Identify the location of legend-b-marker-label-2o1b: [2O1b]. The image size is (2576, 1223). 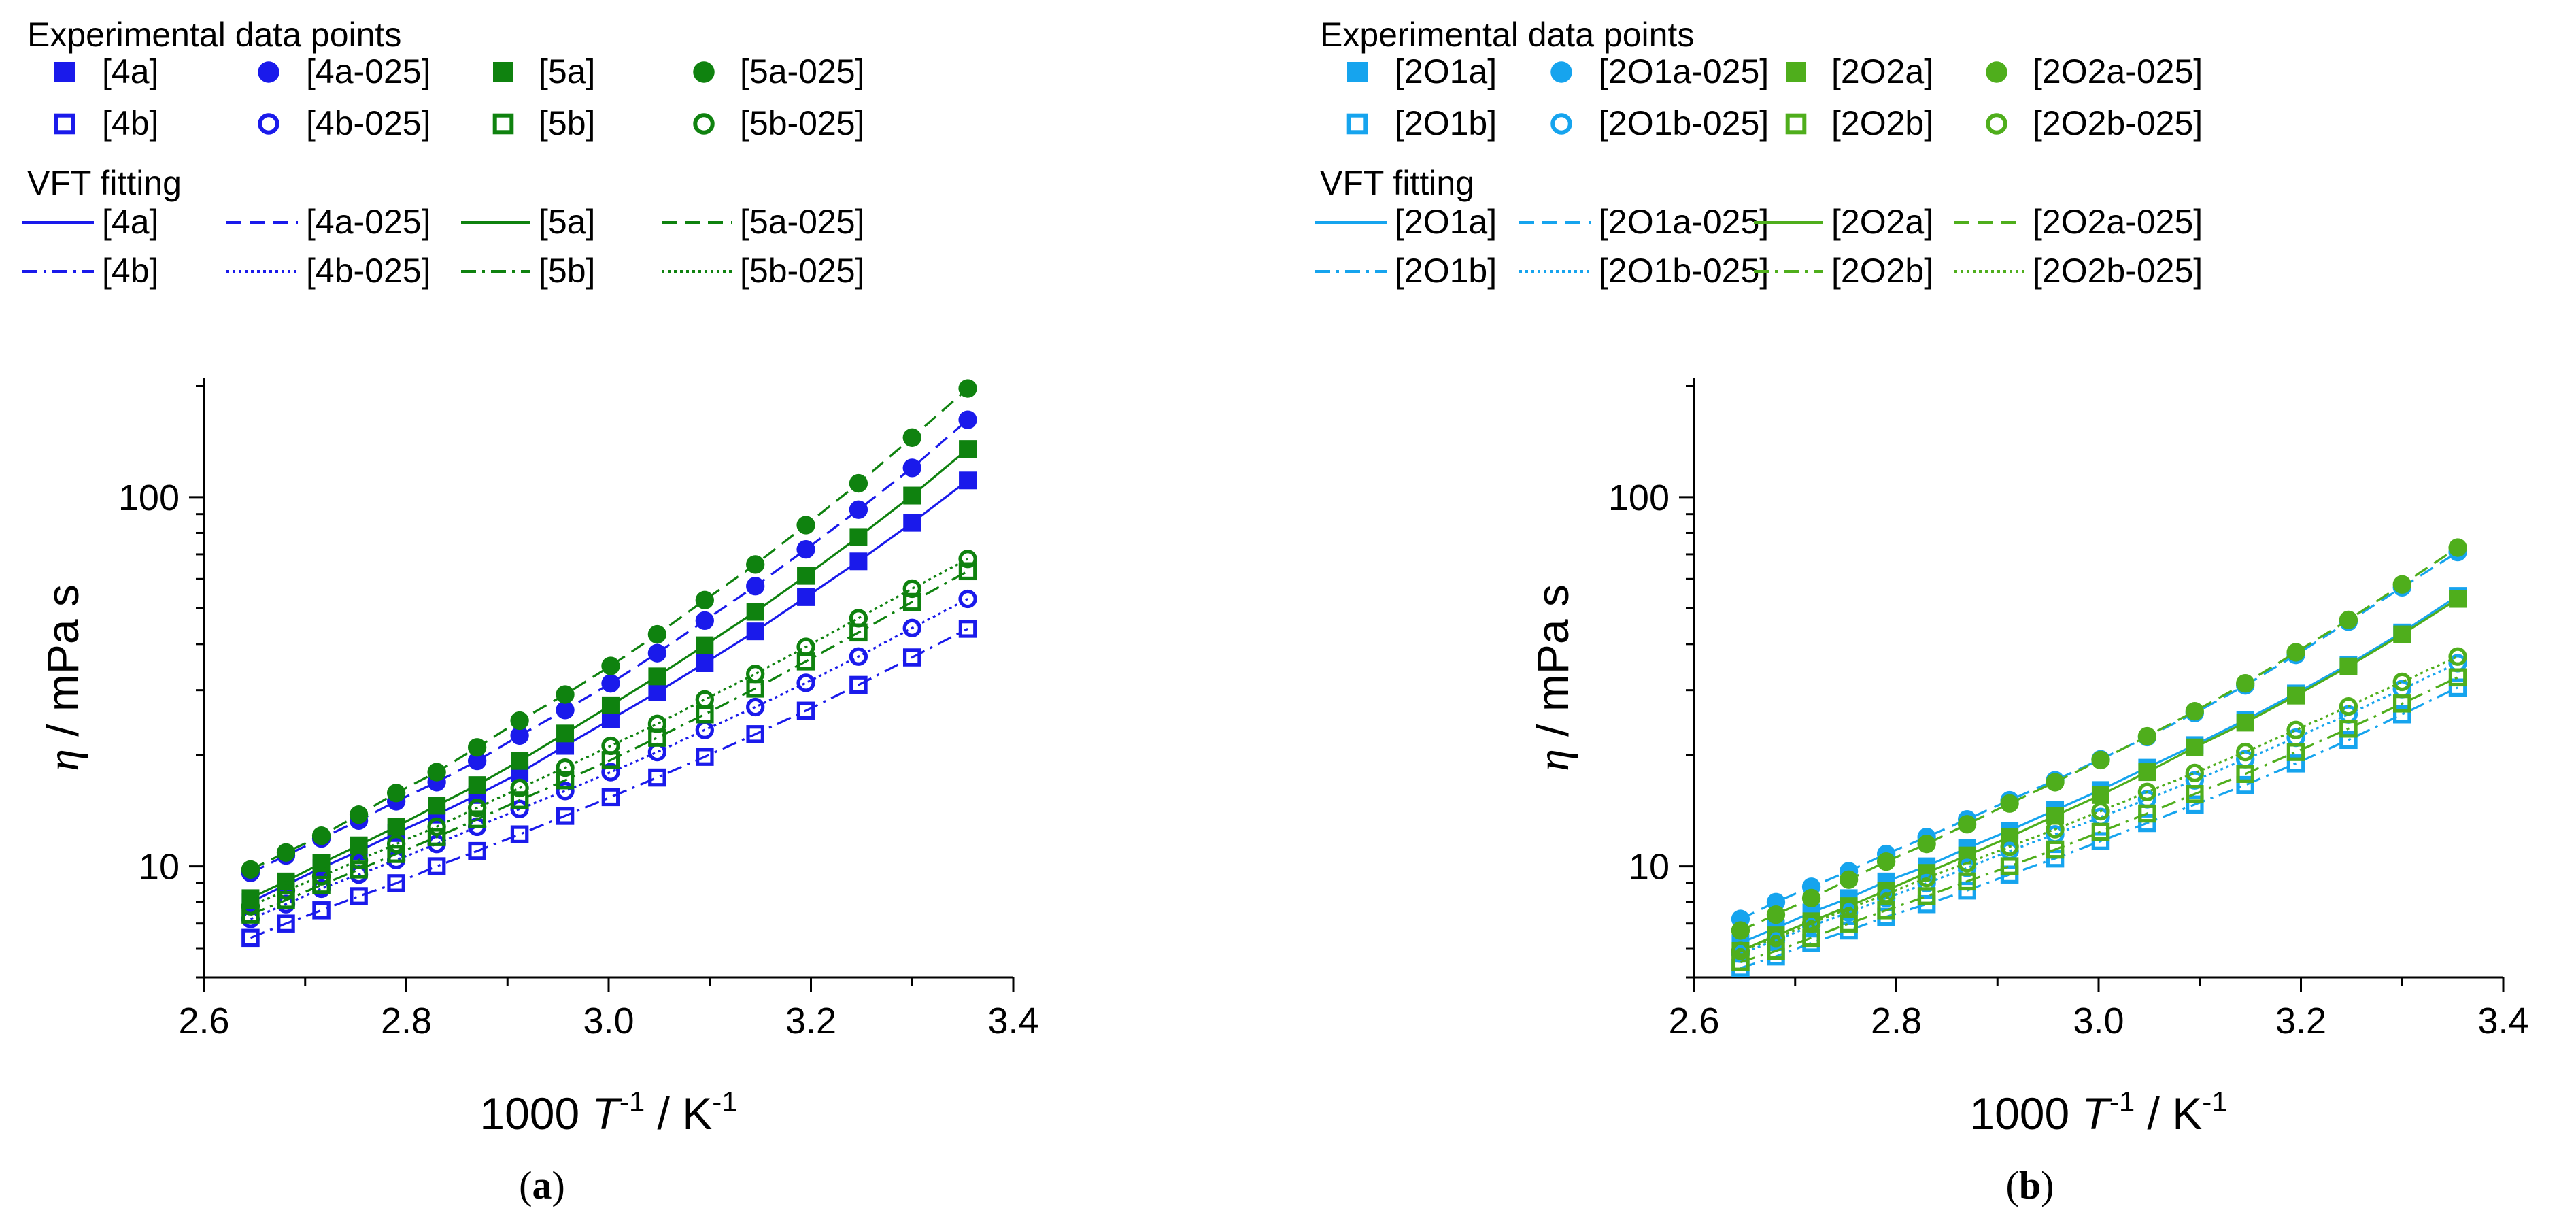
(1446, 123).